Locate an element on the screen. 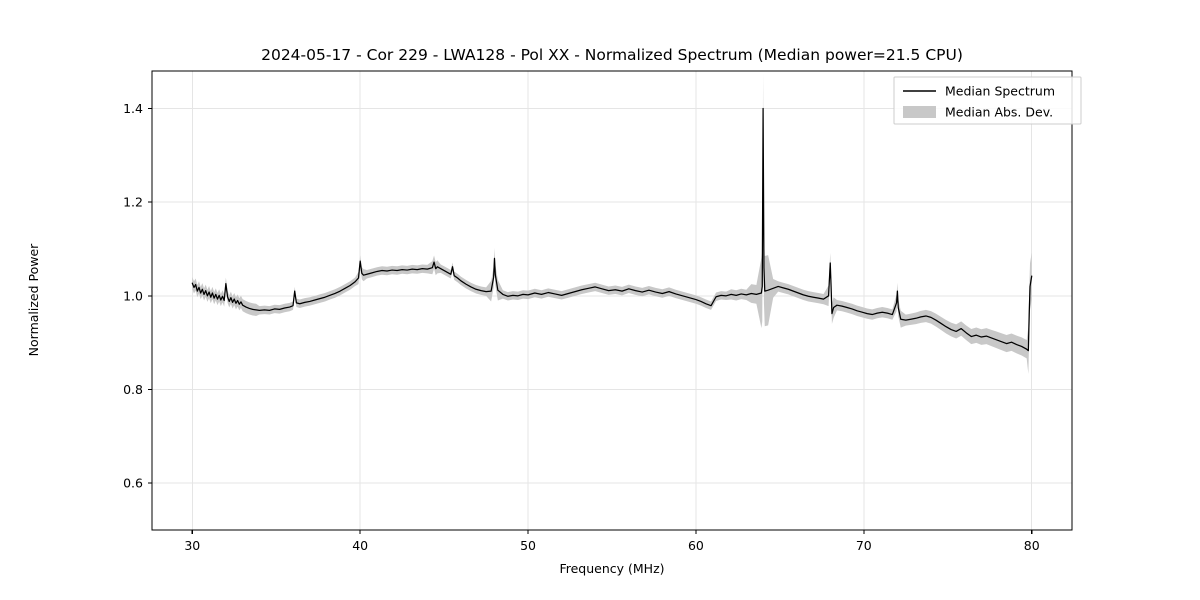 Image resolution: width=1200 pixels, height=600 pixels. y-axis-ticks: 0.6 0.8 1.0 1.2 1.4 is located at coordinates (137, 296).